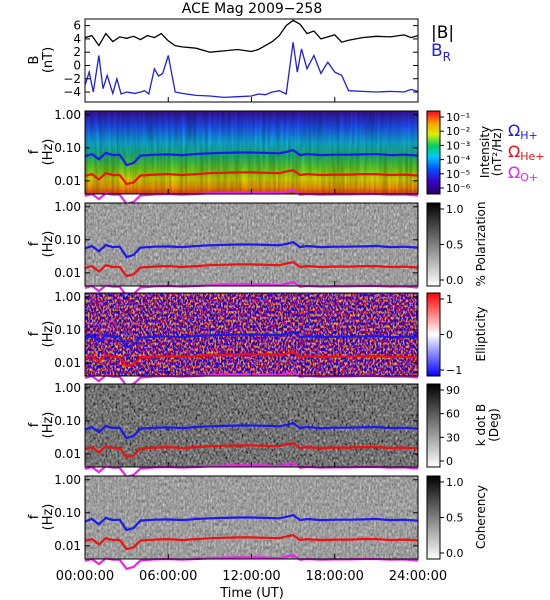 The height and width of the screenshot is (600, 550). I want to click on panel1-ylabel-unit: (nT), so click(48, 60).